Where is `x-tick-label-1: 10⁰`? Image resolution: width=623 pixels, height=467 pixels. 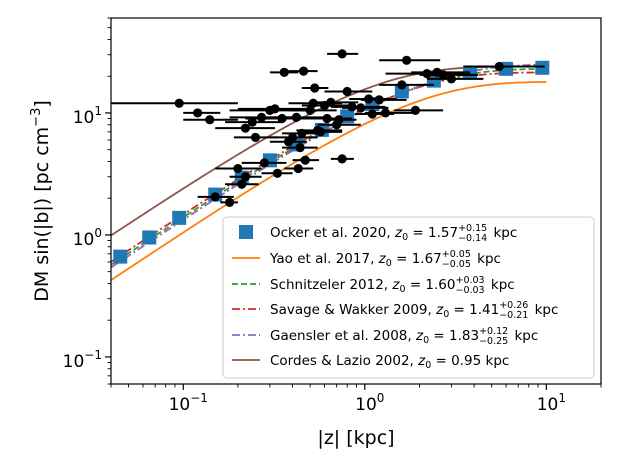
x-tick-label-1: 10⁰ is located at coordinates (369, 403).